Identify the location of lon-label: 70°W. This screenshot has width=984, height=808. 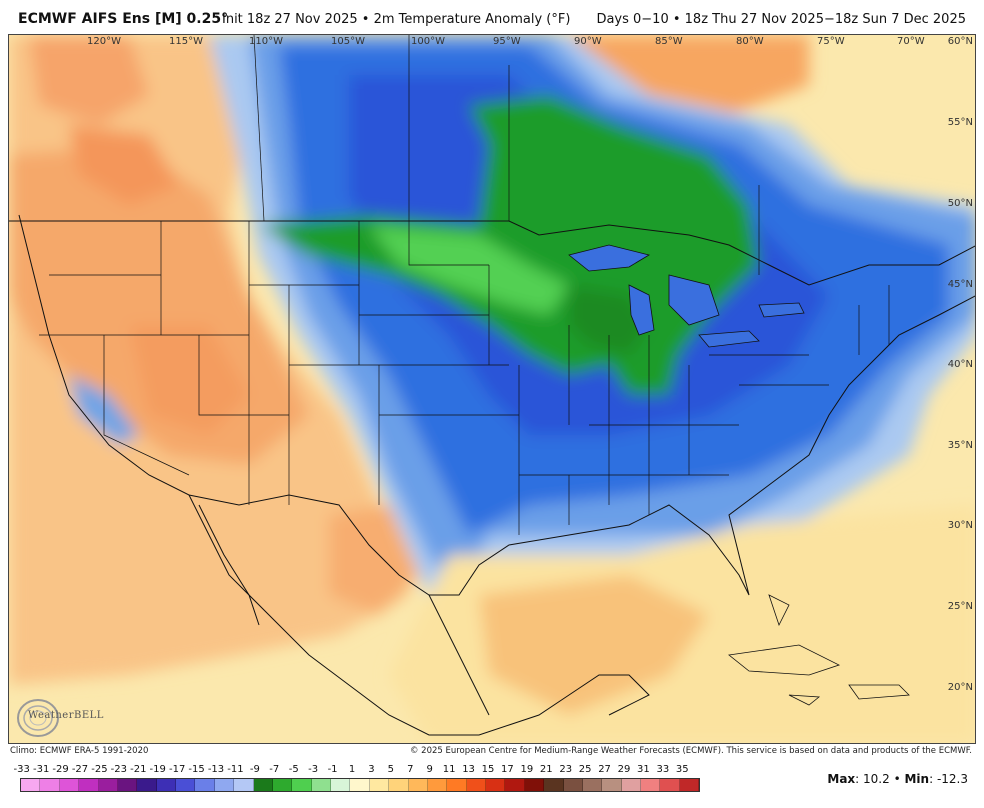
(911, 41).